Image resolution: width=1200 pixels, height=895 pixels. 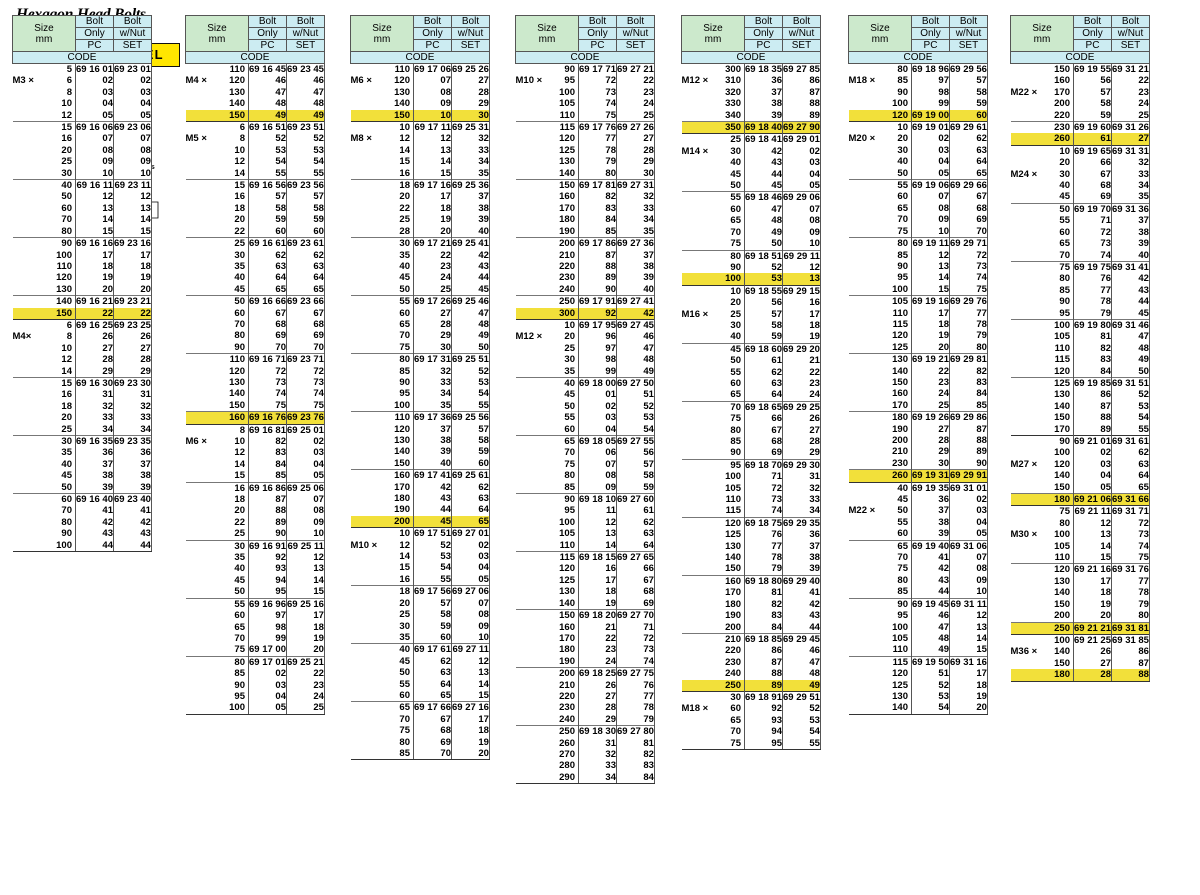 I want to click on code-pc-cell: 66, so click(x=1092, y=163).